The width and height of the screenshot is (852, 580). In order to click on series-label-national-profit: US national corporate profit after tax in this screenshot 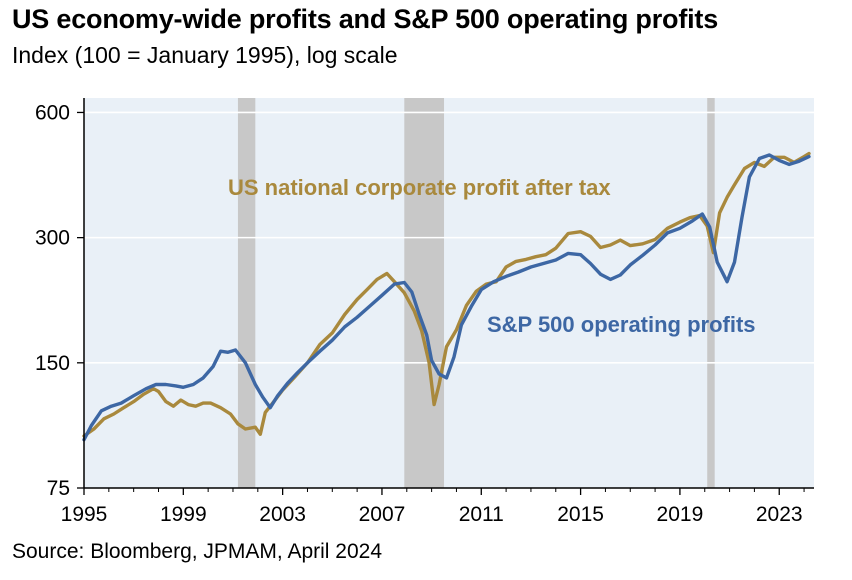, I will do `click(419, 187)`.